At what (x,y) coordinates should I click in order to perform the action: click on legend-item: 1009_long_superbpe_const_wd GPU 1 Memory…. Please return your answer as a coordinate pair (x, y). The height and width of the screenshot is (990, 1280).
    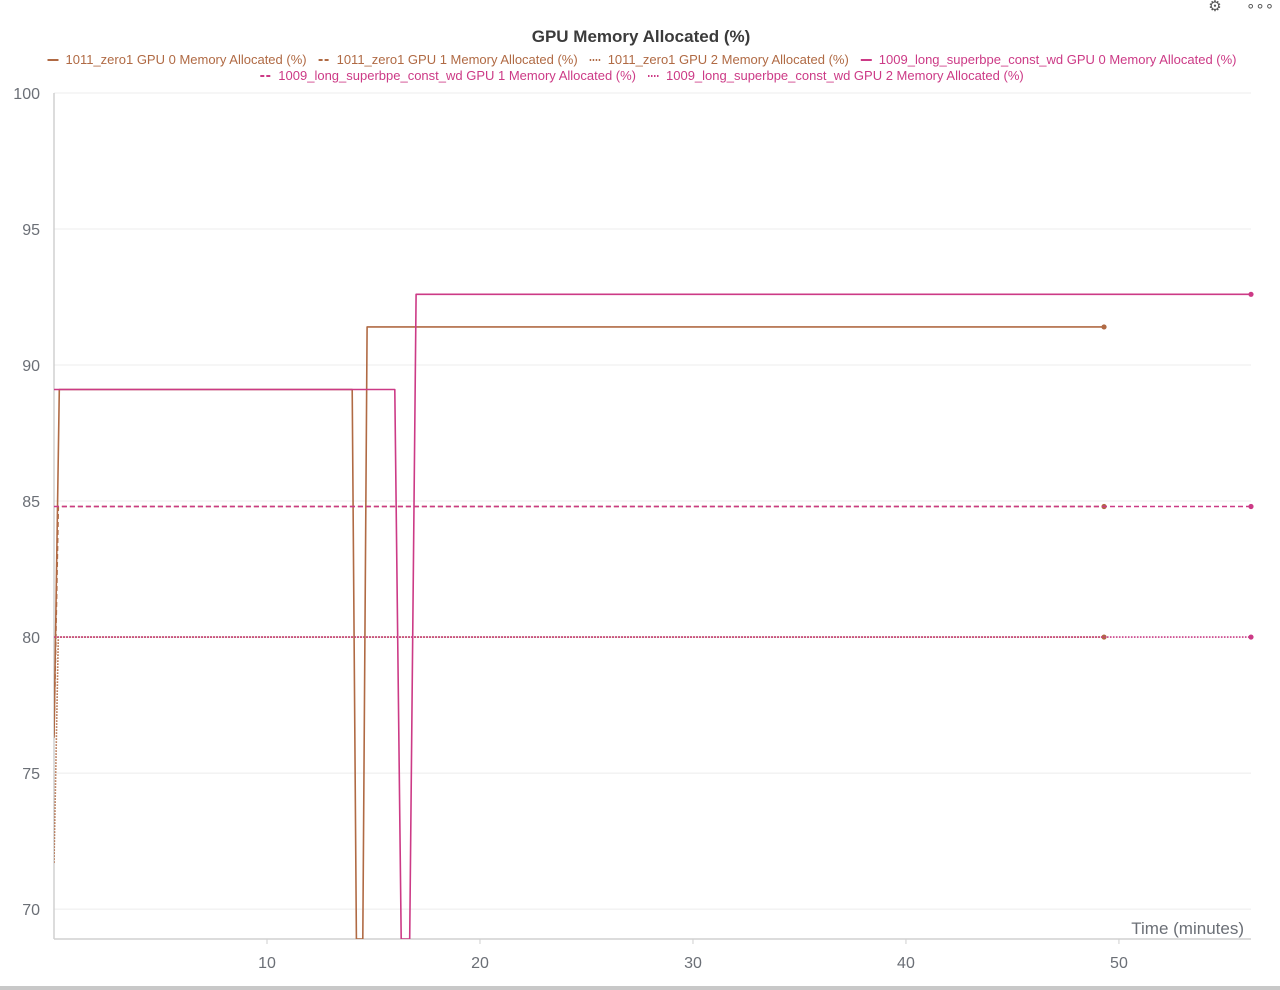
    Looking at the image, I should click on (448, 75).